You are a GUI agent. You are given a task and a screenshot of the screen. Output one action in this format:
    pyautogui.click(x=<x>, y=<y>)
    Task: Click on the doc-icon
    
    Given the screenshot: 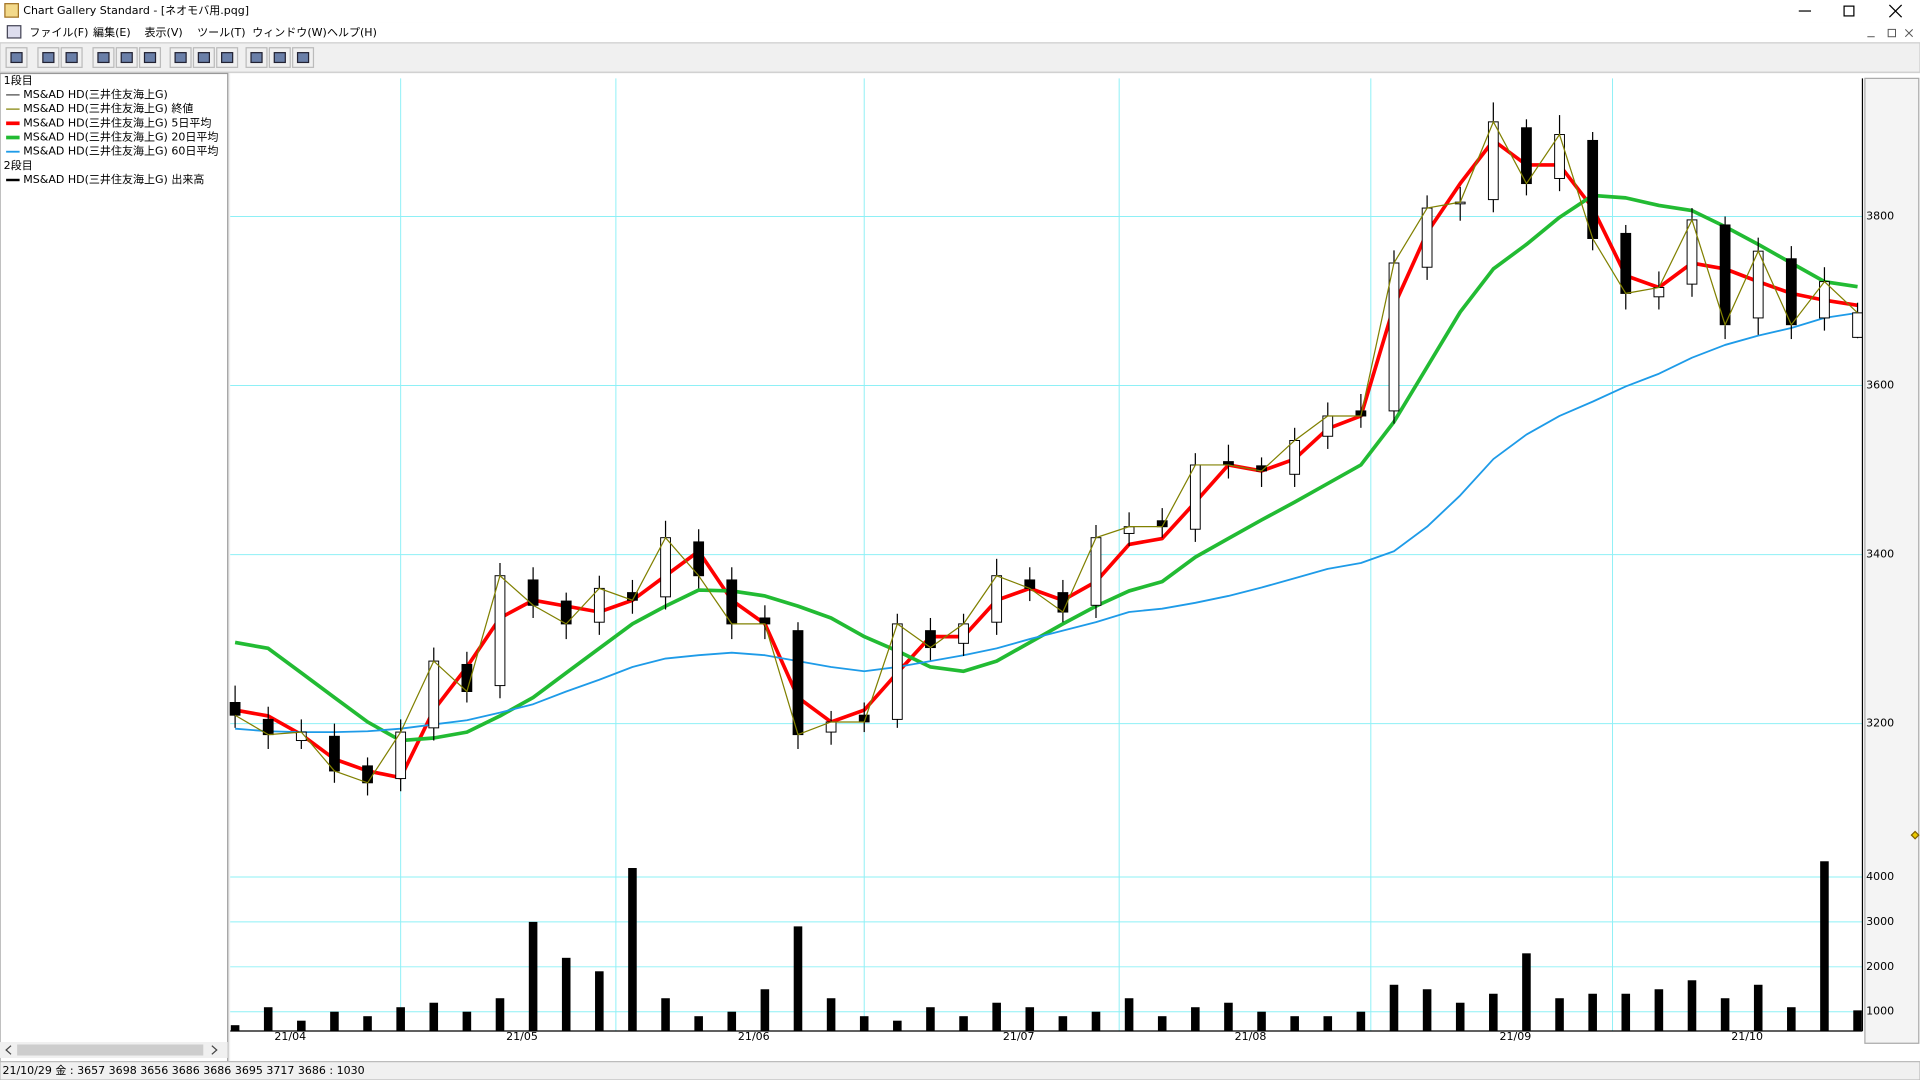 What is the action you would take?
    pyautogui.click(x=14, y=32)
    